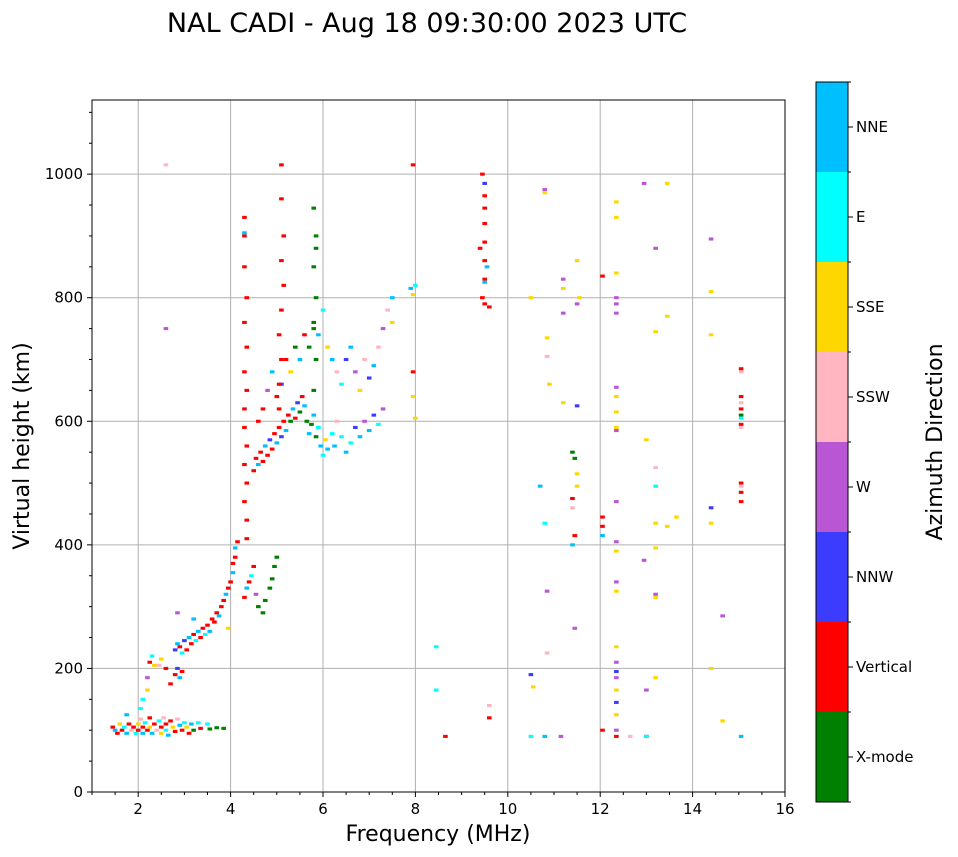  I want to click on x-tick-label: 16, so click(784, 809).